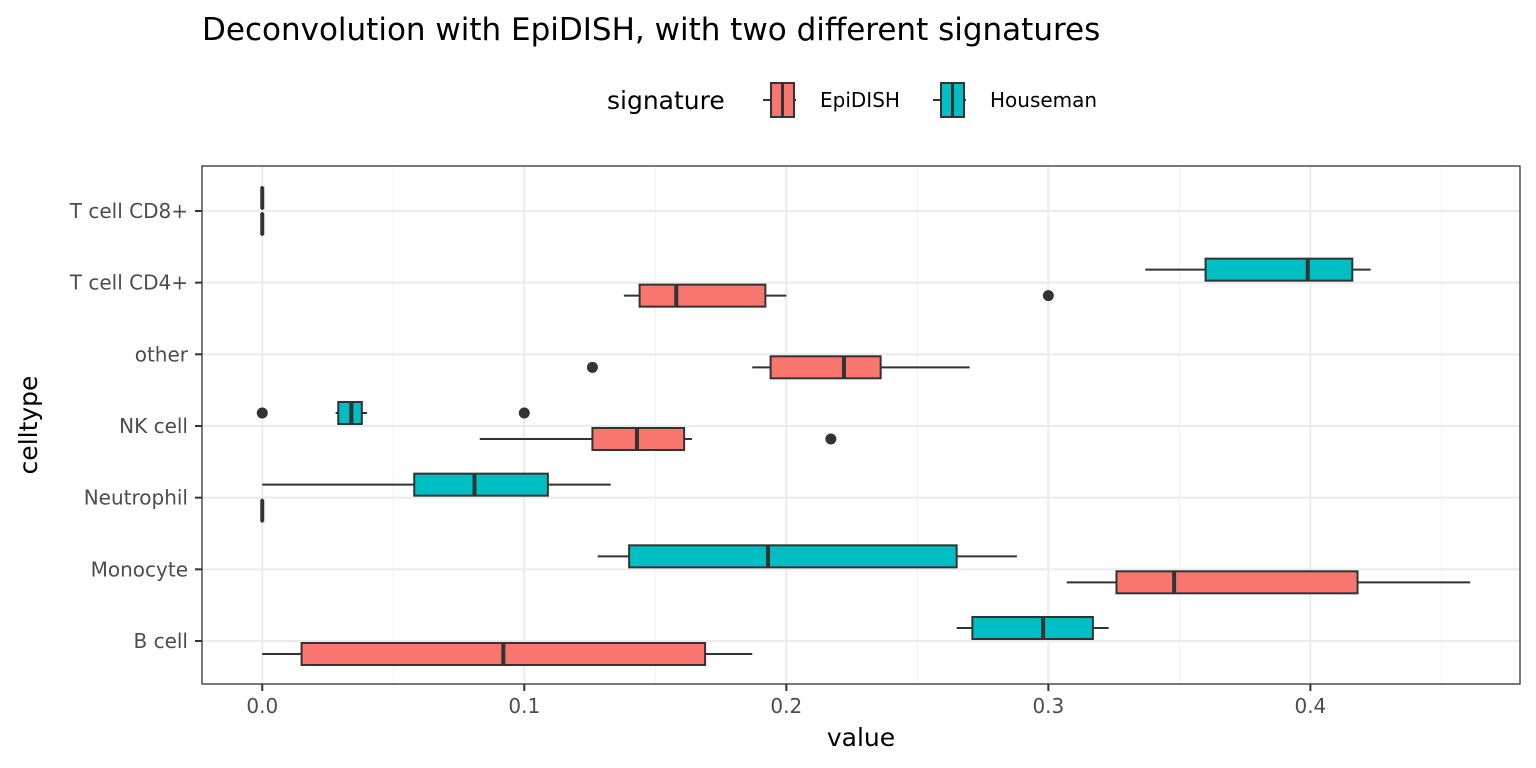 The image size is (1536, 768). I want to click on box-houseman-b-cell, so click(1032, 628).